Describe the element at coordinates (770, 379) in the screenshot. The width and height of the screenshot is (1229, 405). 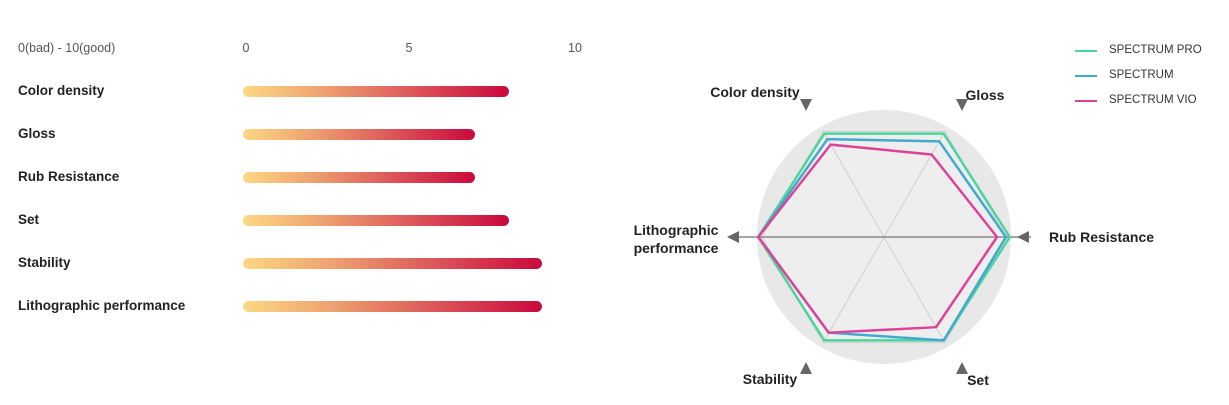
I see `radar-axis-label: Stability` at that location.